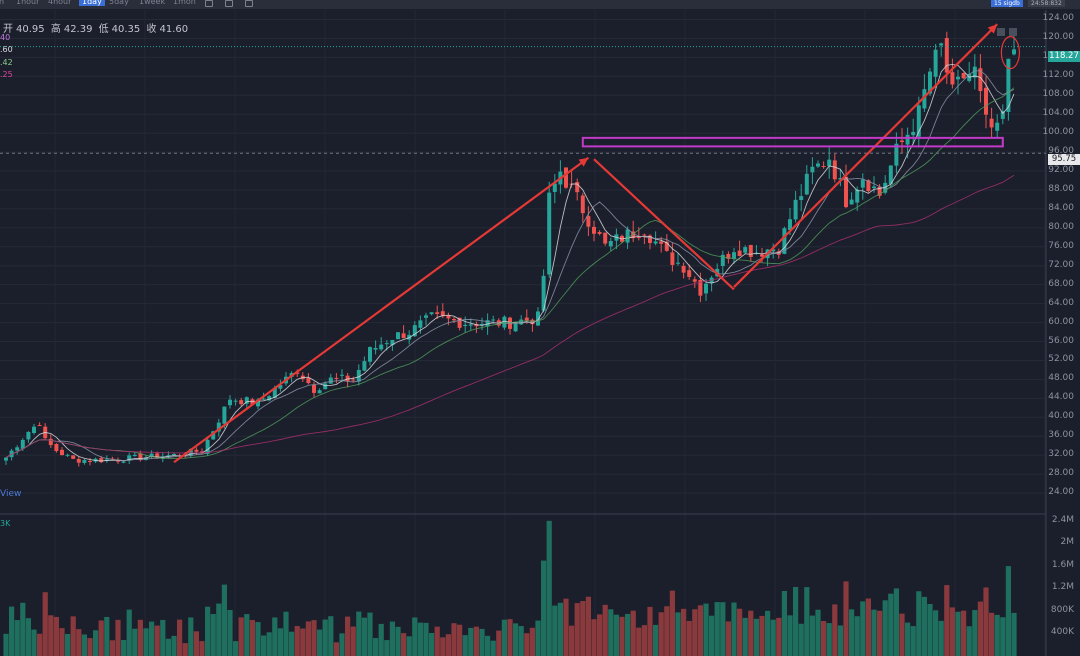 This screenshot has width=1080, height=656. Describe the element at coordinates (209, 3) in the screenshot. I see `chart-type-icon` at that location.